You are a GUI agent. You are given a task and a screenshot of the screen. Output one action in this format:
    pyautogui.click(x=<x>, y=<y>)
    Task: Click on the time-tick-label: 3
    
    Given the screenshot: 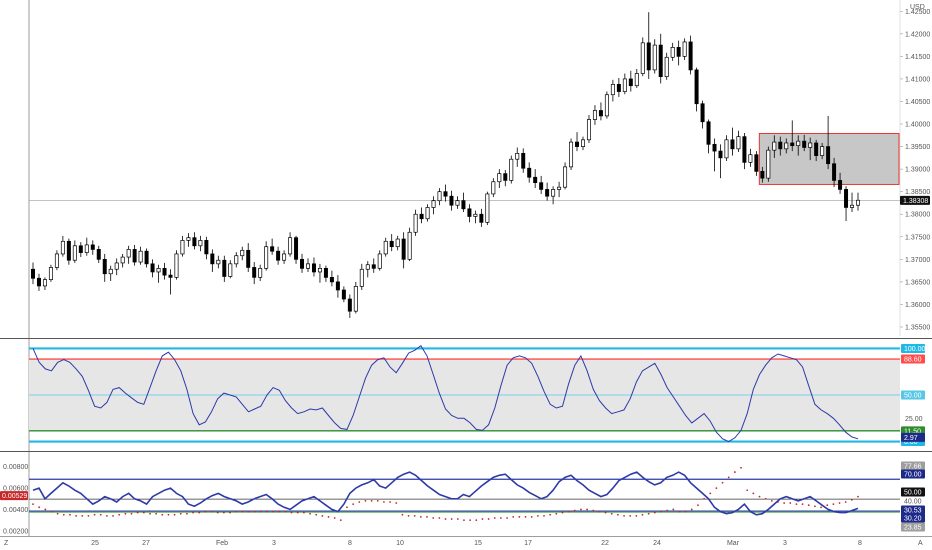 What is the action you would take?
    pyautogui.click(x=274, y=543)
    